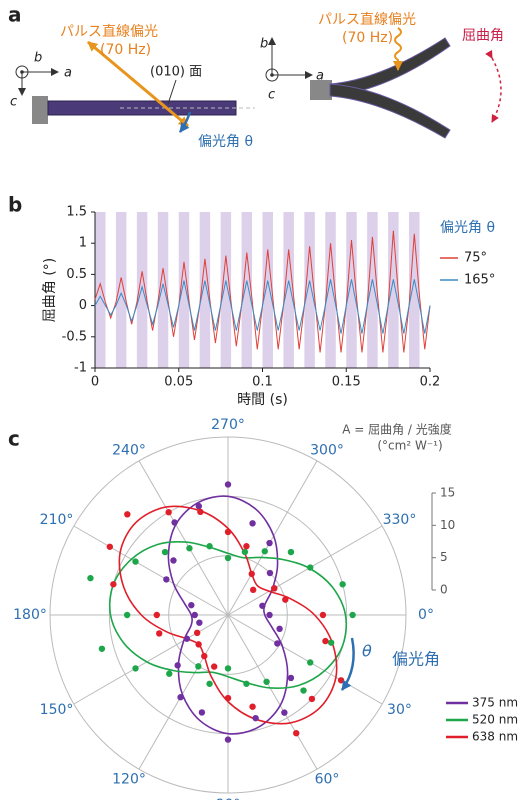  What do you see at coordinates (185, 122) in the screenshot?
I see `angle-arrow` at bounding box center [185, 122].